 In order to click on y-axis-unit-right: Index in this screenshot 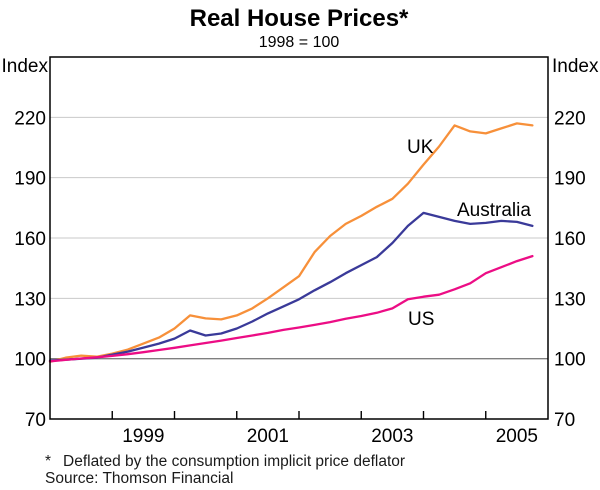, I will do `click(575, 66)`.